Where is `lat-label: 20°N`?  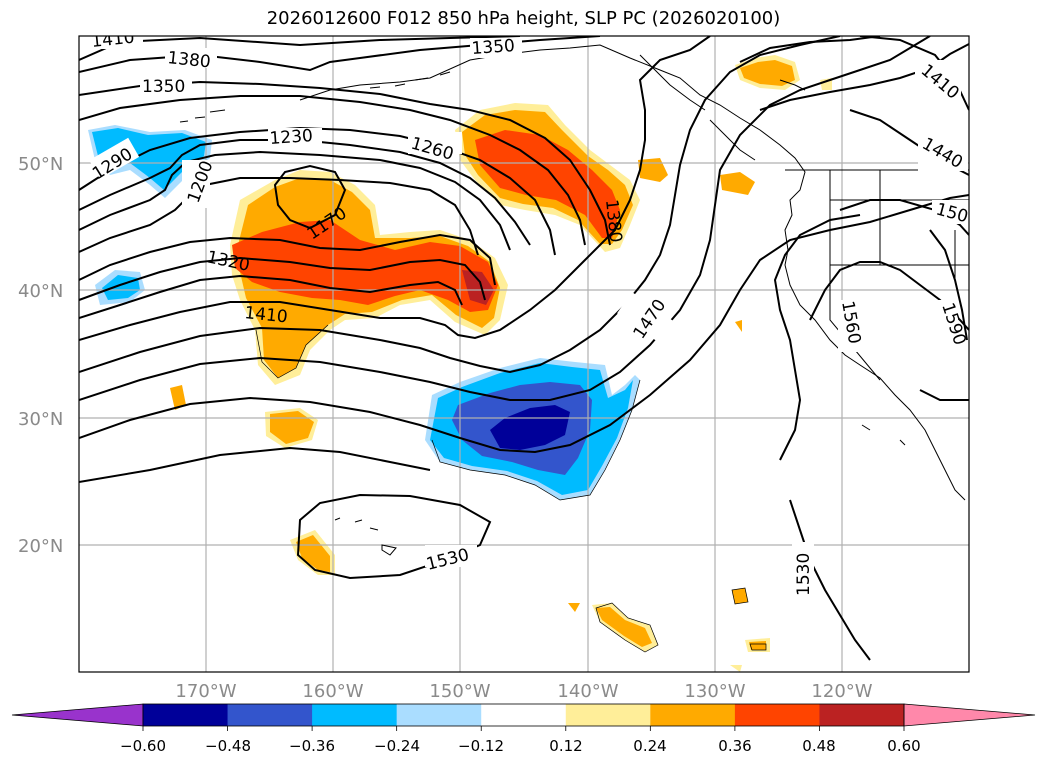
lat-label: 20°N is located at coordinates (40, 546).